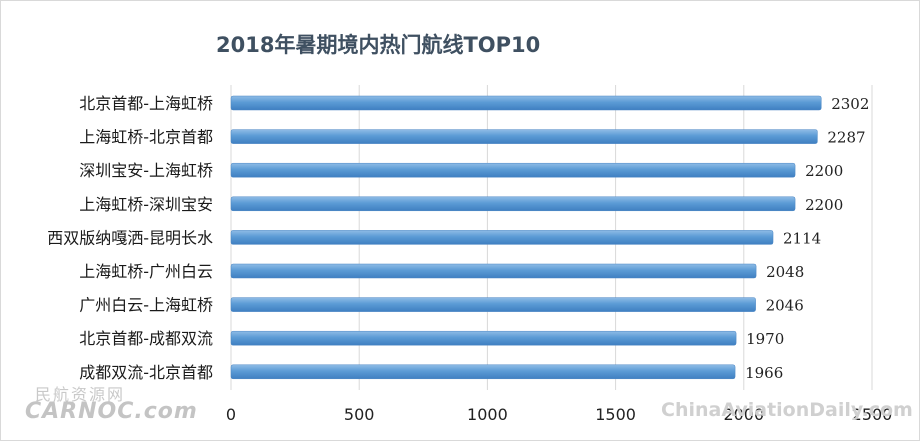  Describe the element at coordinates (787, 410) in the screenshot. I see `watermark-china-aviation-daily: ChinaAviationDaily.com` at that location.